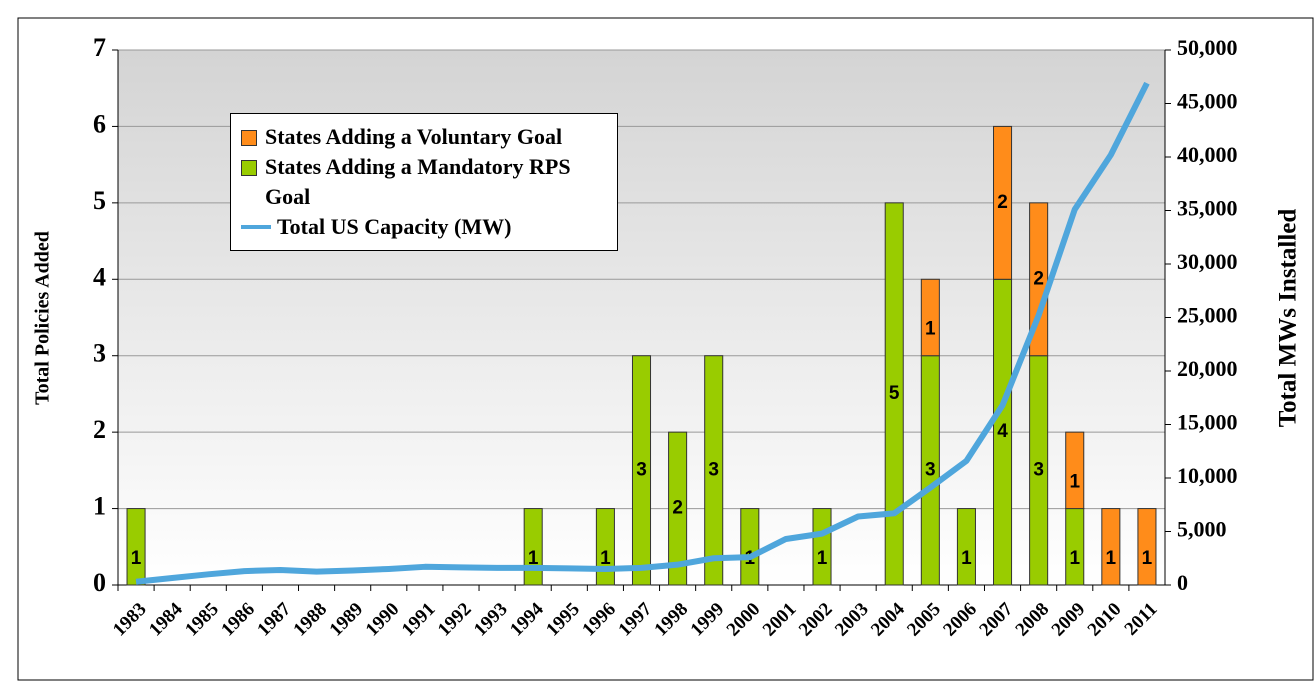 This screenshot has height=686, width=1315. What do you see at coordinates (852, 620) in the screenshot?
I see `x-tick-label: 2003` at bounding box center [852, 620].